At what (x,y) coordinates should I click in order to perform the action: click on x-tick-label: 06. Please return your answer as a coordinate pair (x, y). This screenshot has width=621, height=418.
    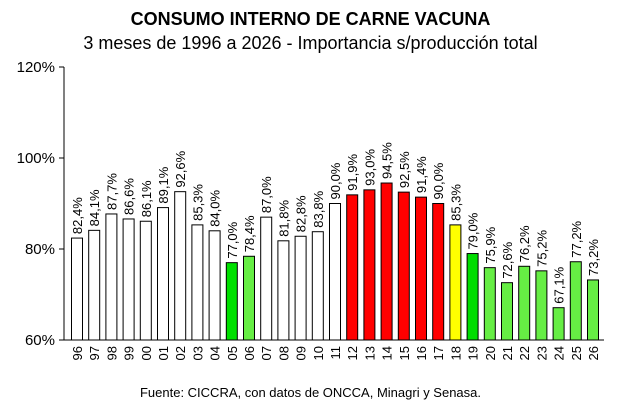
    Looking at the image, I should click on (249, 353).